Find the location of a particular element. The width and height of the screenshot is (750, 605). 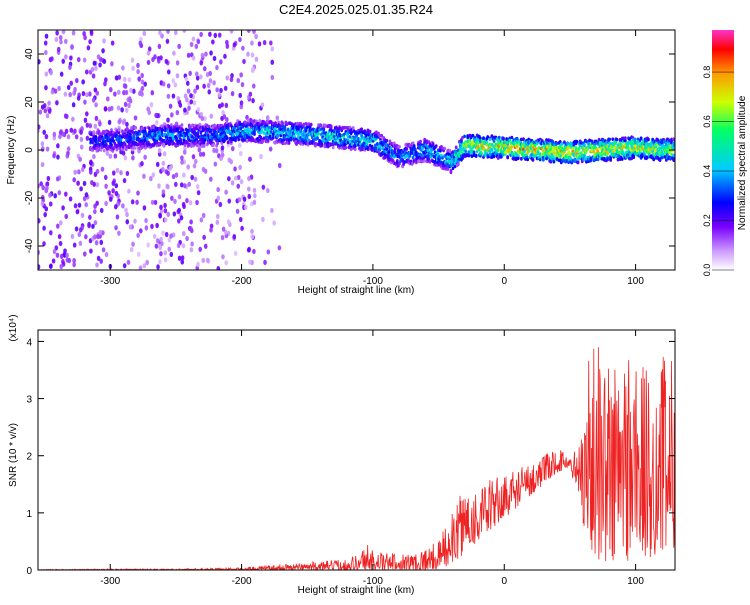

spectrogram-xlabel: Height of straight line (km) is located at coordinates (356, 290).